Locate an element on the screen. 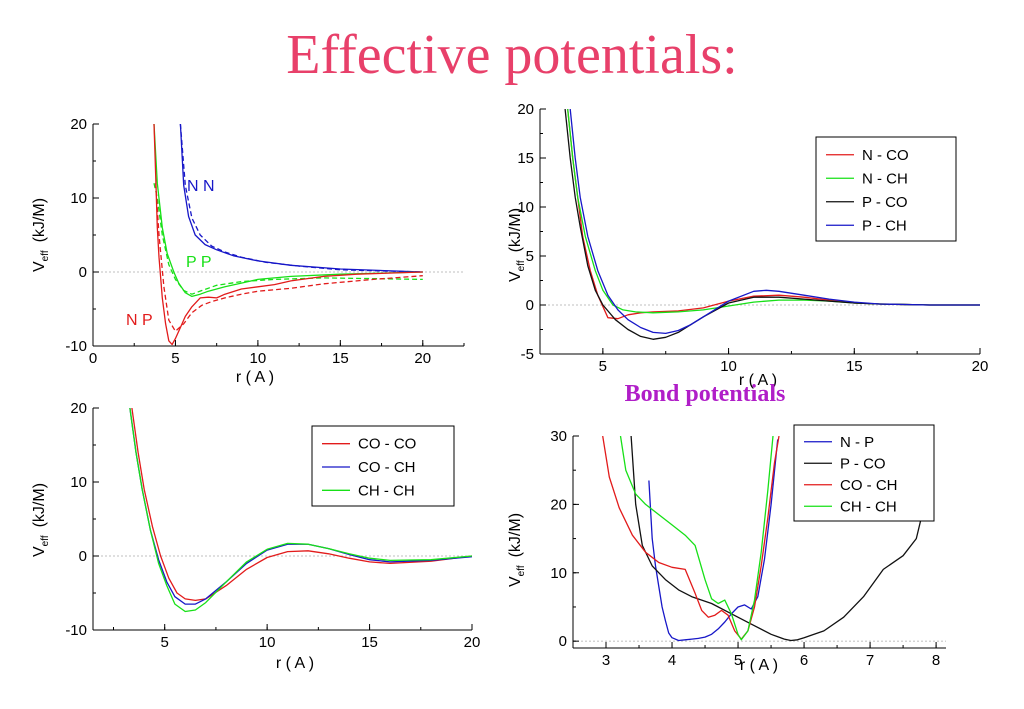 The width and height of the screenshot is (1024, 709). series-line-n-p is located at coordinates (713, 540).